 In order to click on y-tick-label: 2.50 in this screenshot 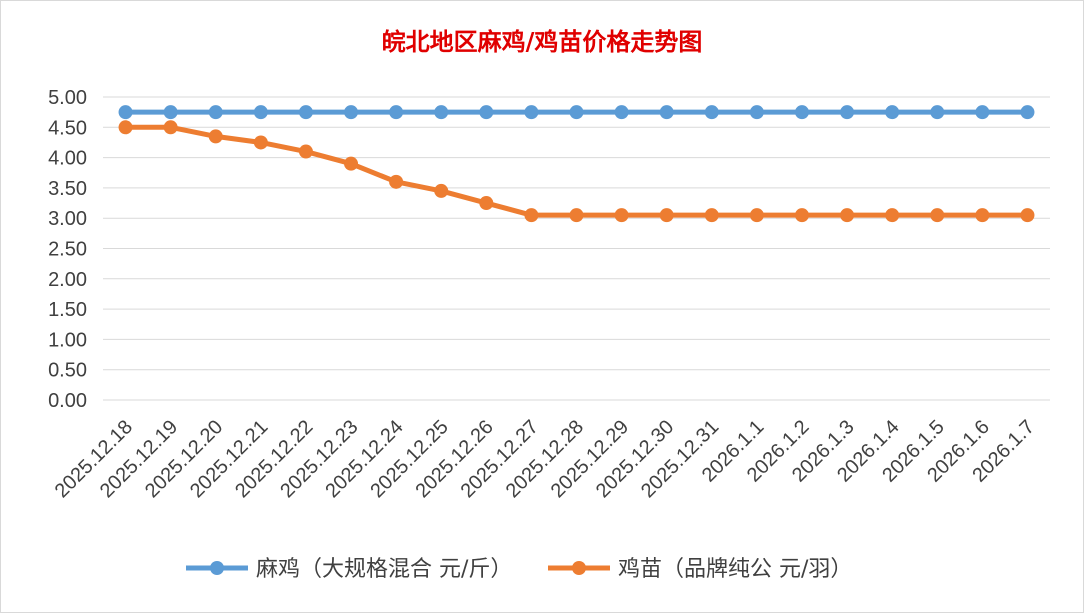, I will do `click(67, 250)`.